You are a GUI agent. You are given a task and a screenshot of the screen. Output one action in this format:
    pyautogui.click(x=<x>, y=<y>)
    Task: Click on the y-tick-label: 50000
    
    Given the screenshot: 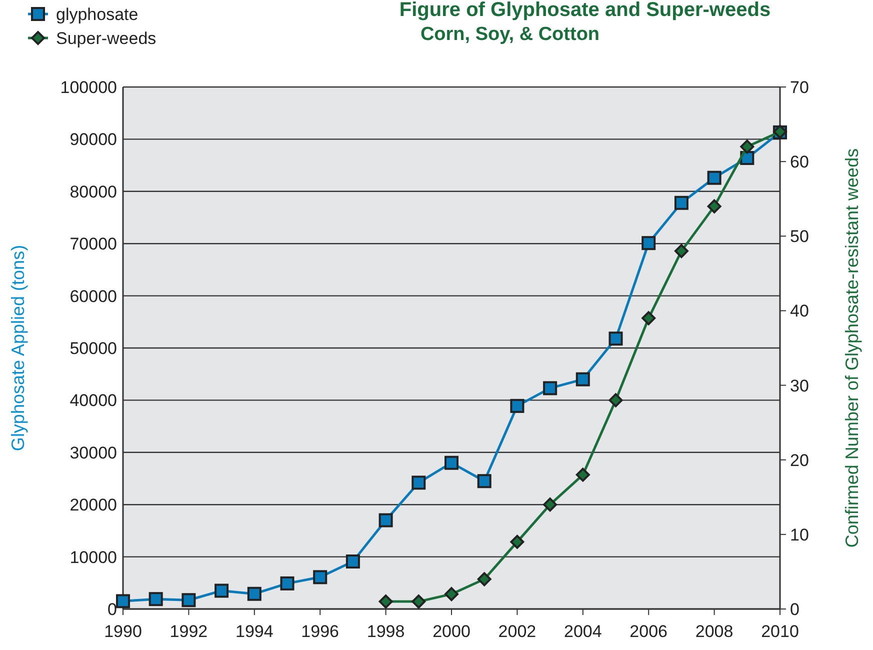 What is the action you would take?
    pyautogui.click(x=93, y=348)
    